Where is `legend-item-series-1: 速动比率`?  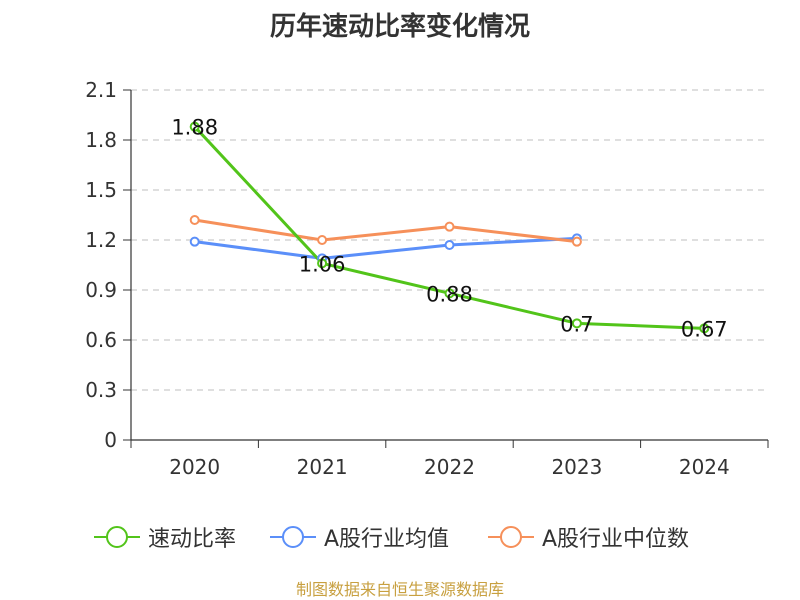 legend-item-series-1: 速动比率 is located at coordinates (164, 537).